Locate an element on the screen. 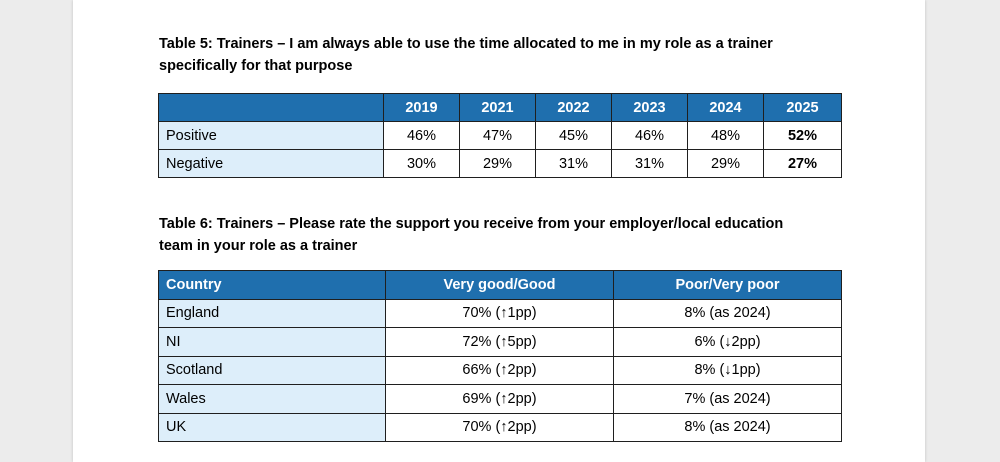 The width and height of the screenshot is (1000, 462). table-cell: 47% is located at coordinates (497, 135).